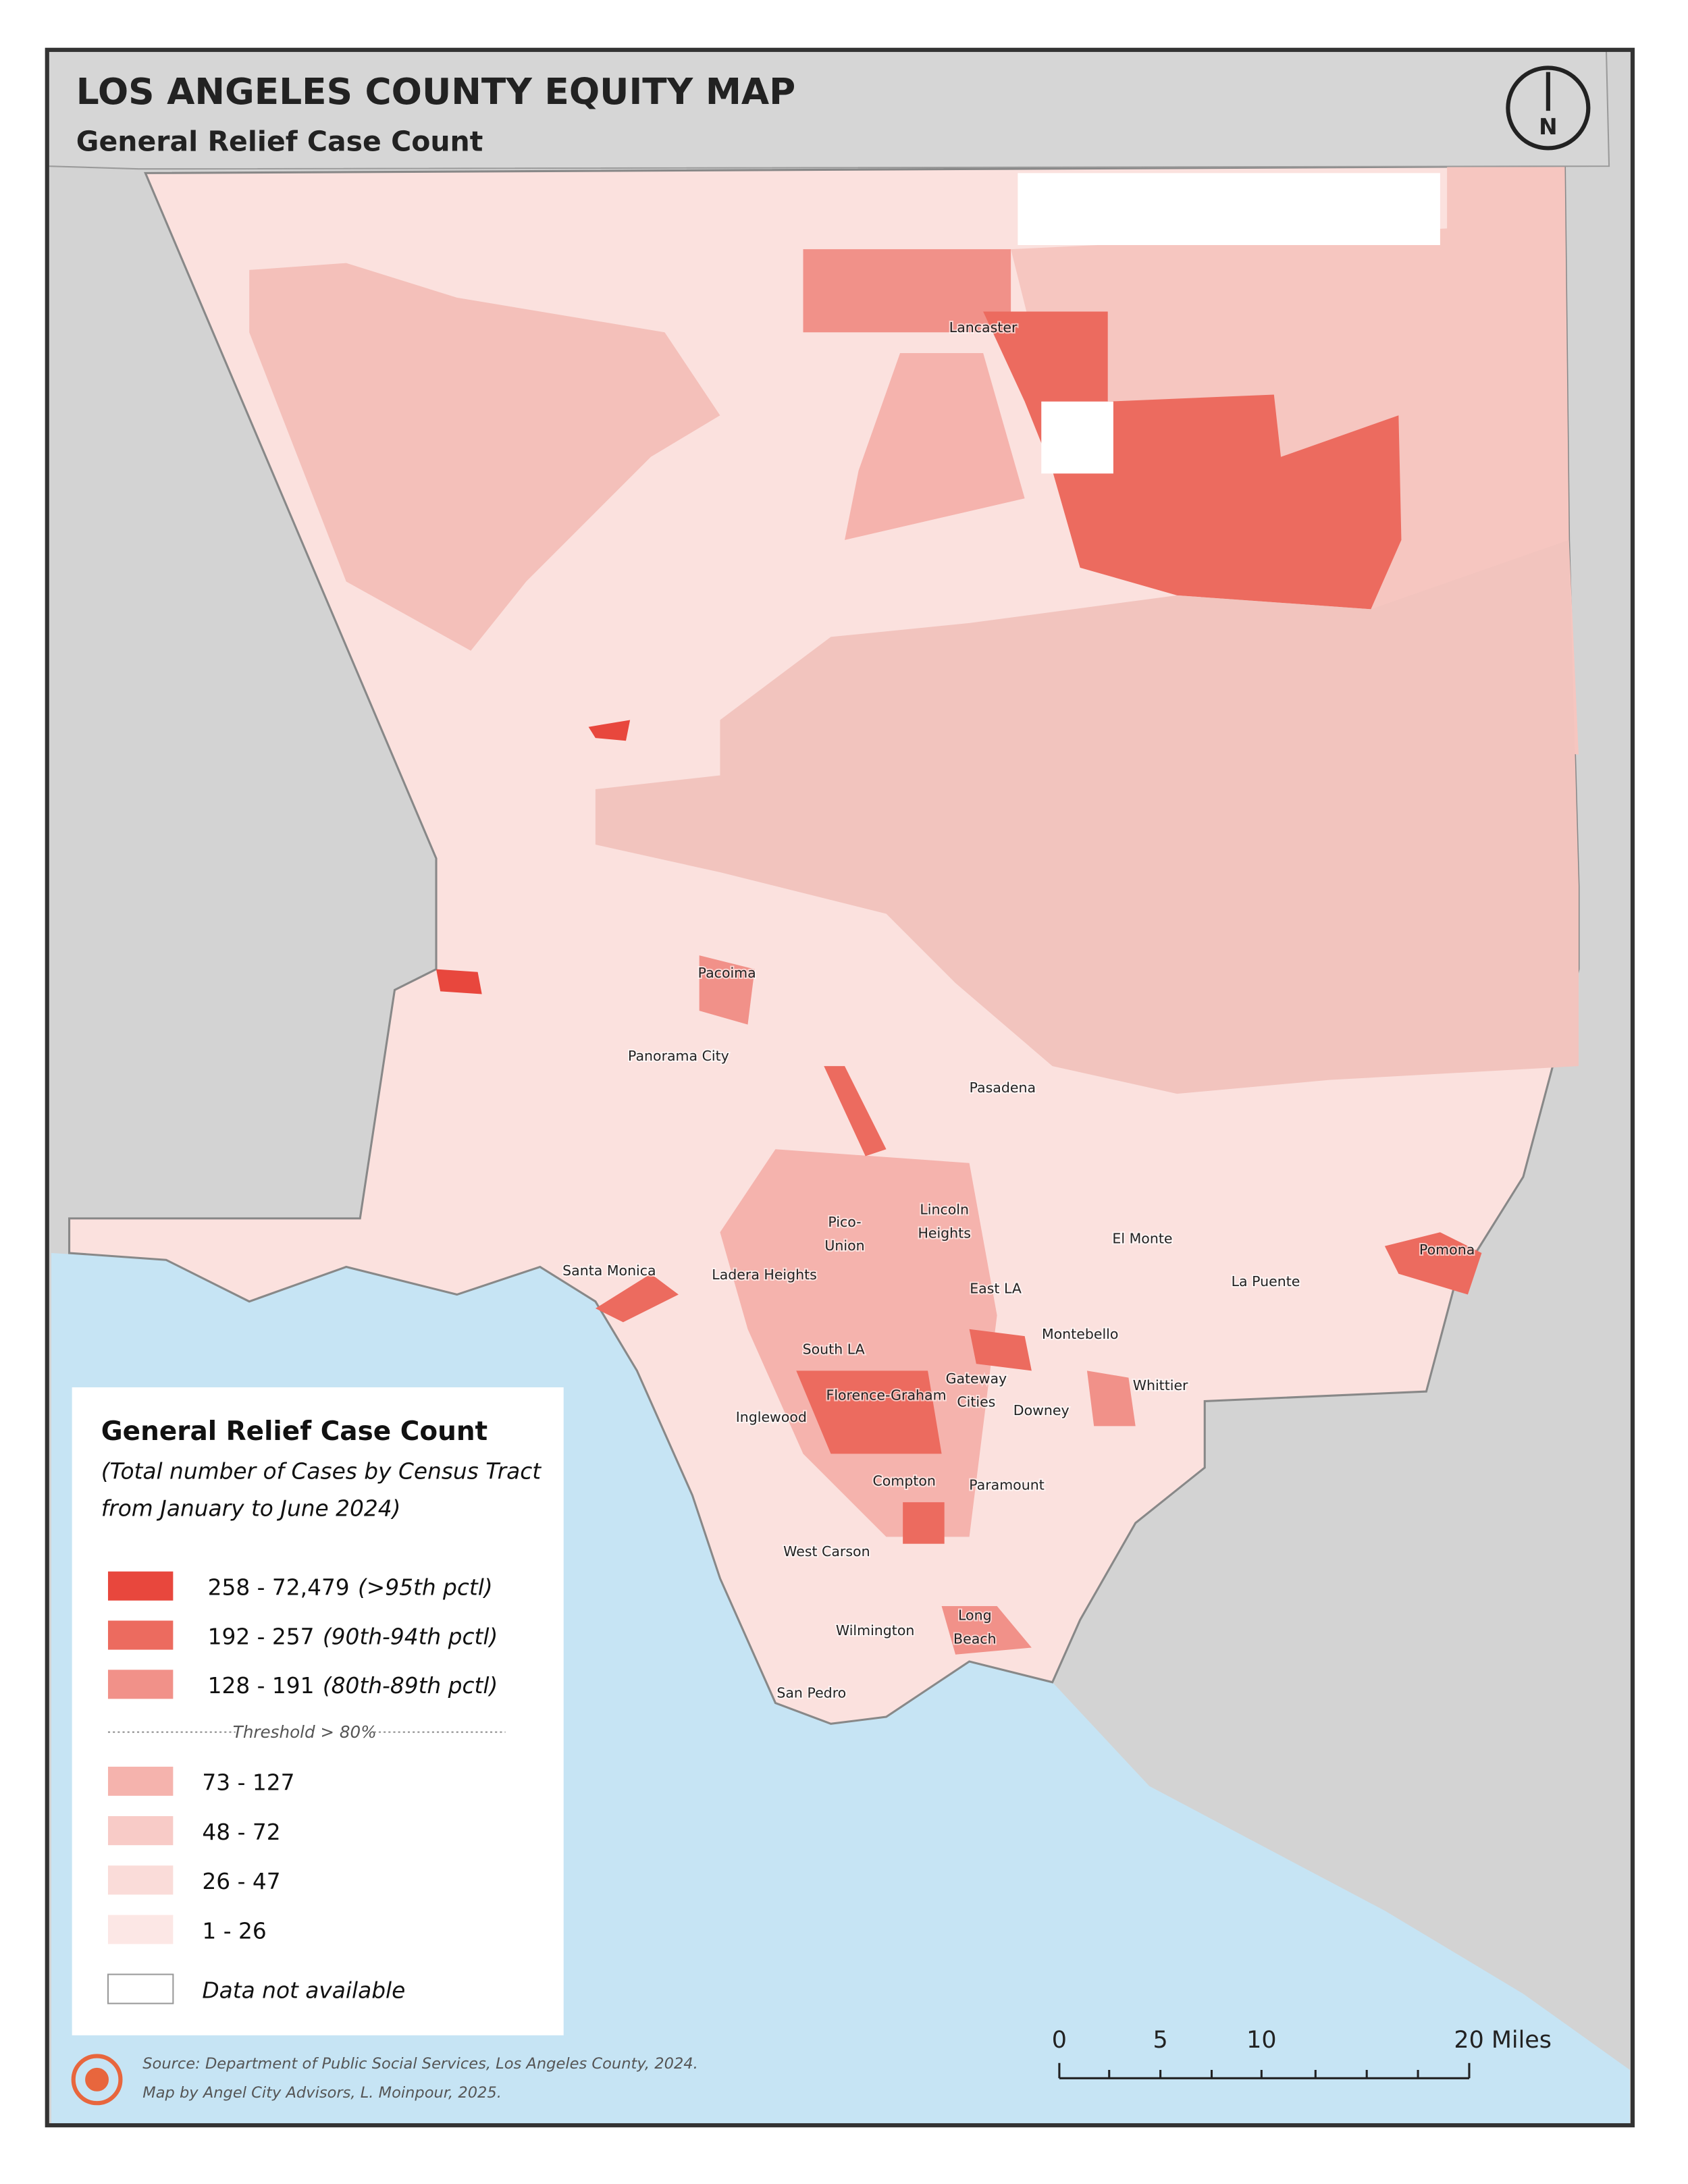 The height and width of the screenshot is (2184, 1688). I want to click on place-label: Lancaster, so click(983, 327).